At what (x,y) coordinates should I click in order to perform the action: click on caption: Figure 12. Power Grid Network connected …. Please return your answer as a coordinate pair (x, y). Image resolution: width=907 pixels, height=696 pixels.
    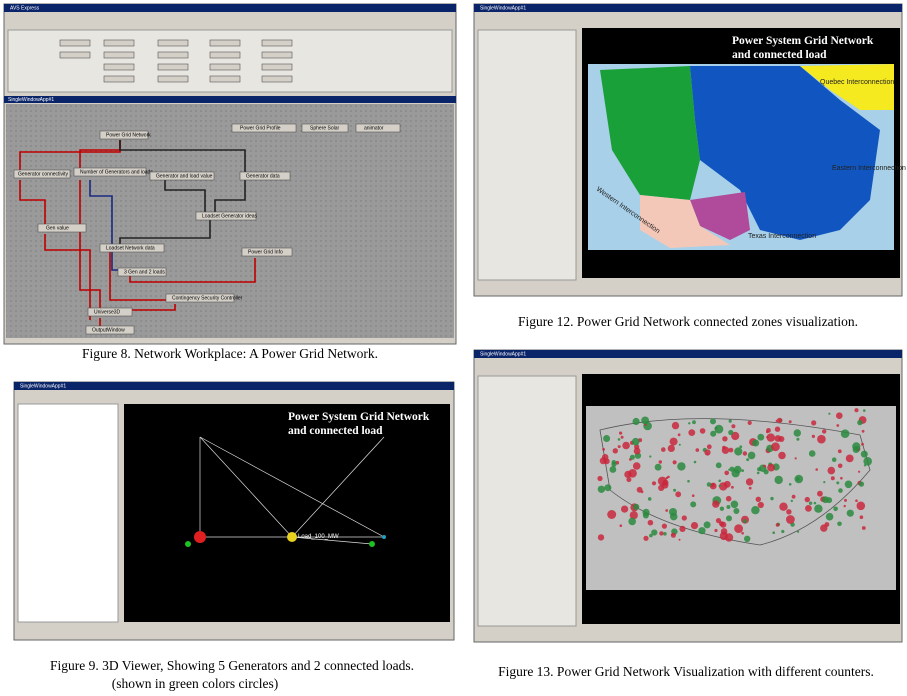
    Looking at the image, I should click on (688, 321).